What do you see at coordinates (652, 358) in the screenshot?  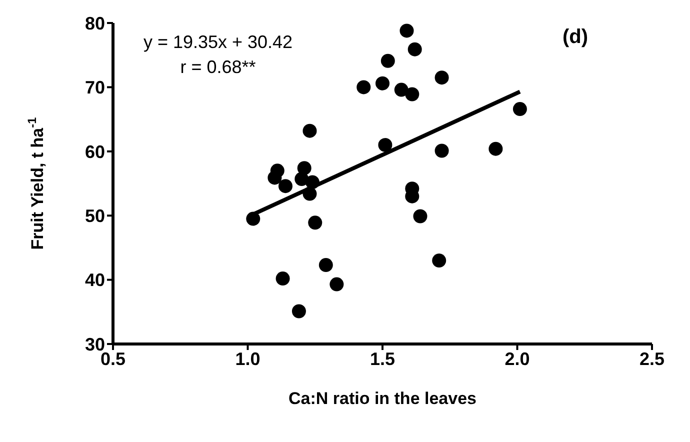 I see `x-tick-label: 2.5` at bounding box center [652, 358].